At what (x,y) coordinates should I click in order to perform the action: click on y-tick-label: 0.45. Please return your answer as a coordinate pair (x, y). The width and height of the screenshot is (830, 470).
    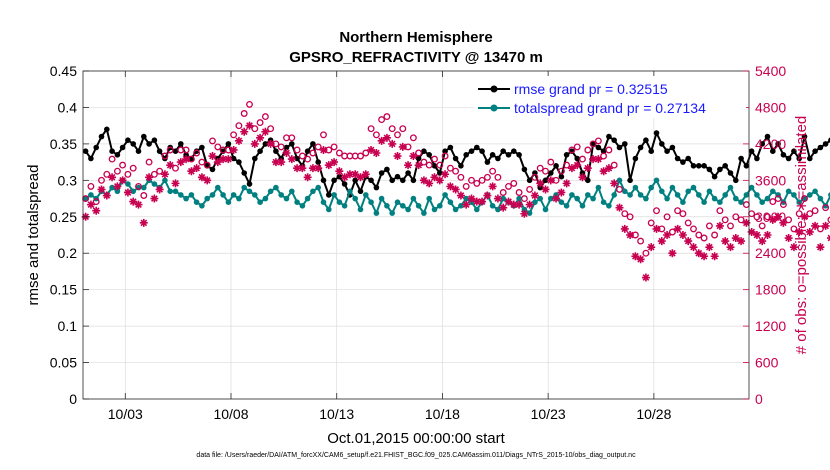
    Looking at the image, I should click on (63, 71).